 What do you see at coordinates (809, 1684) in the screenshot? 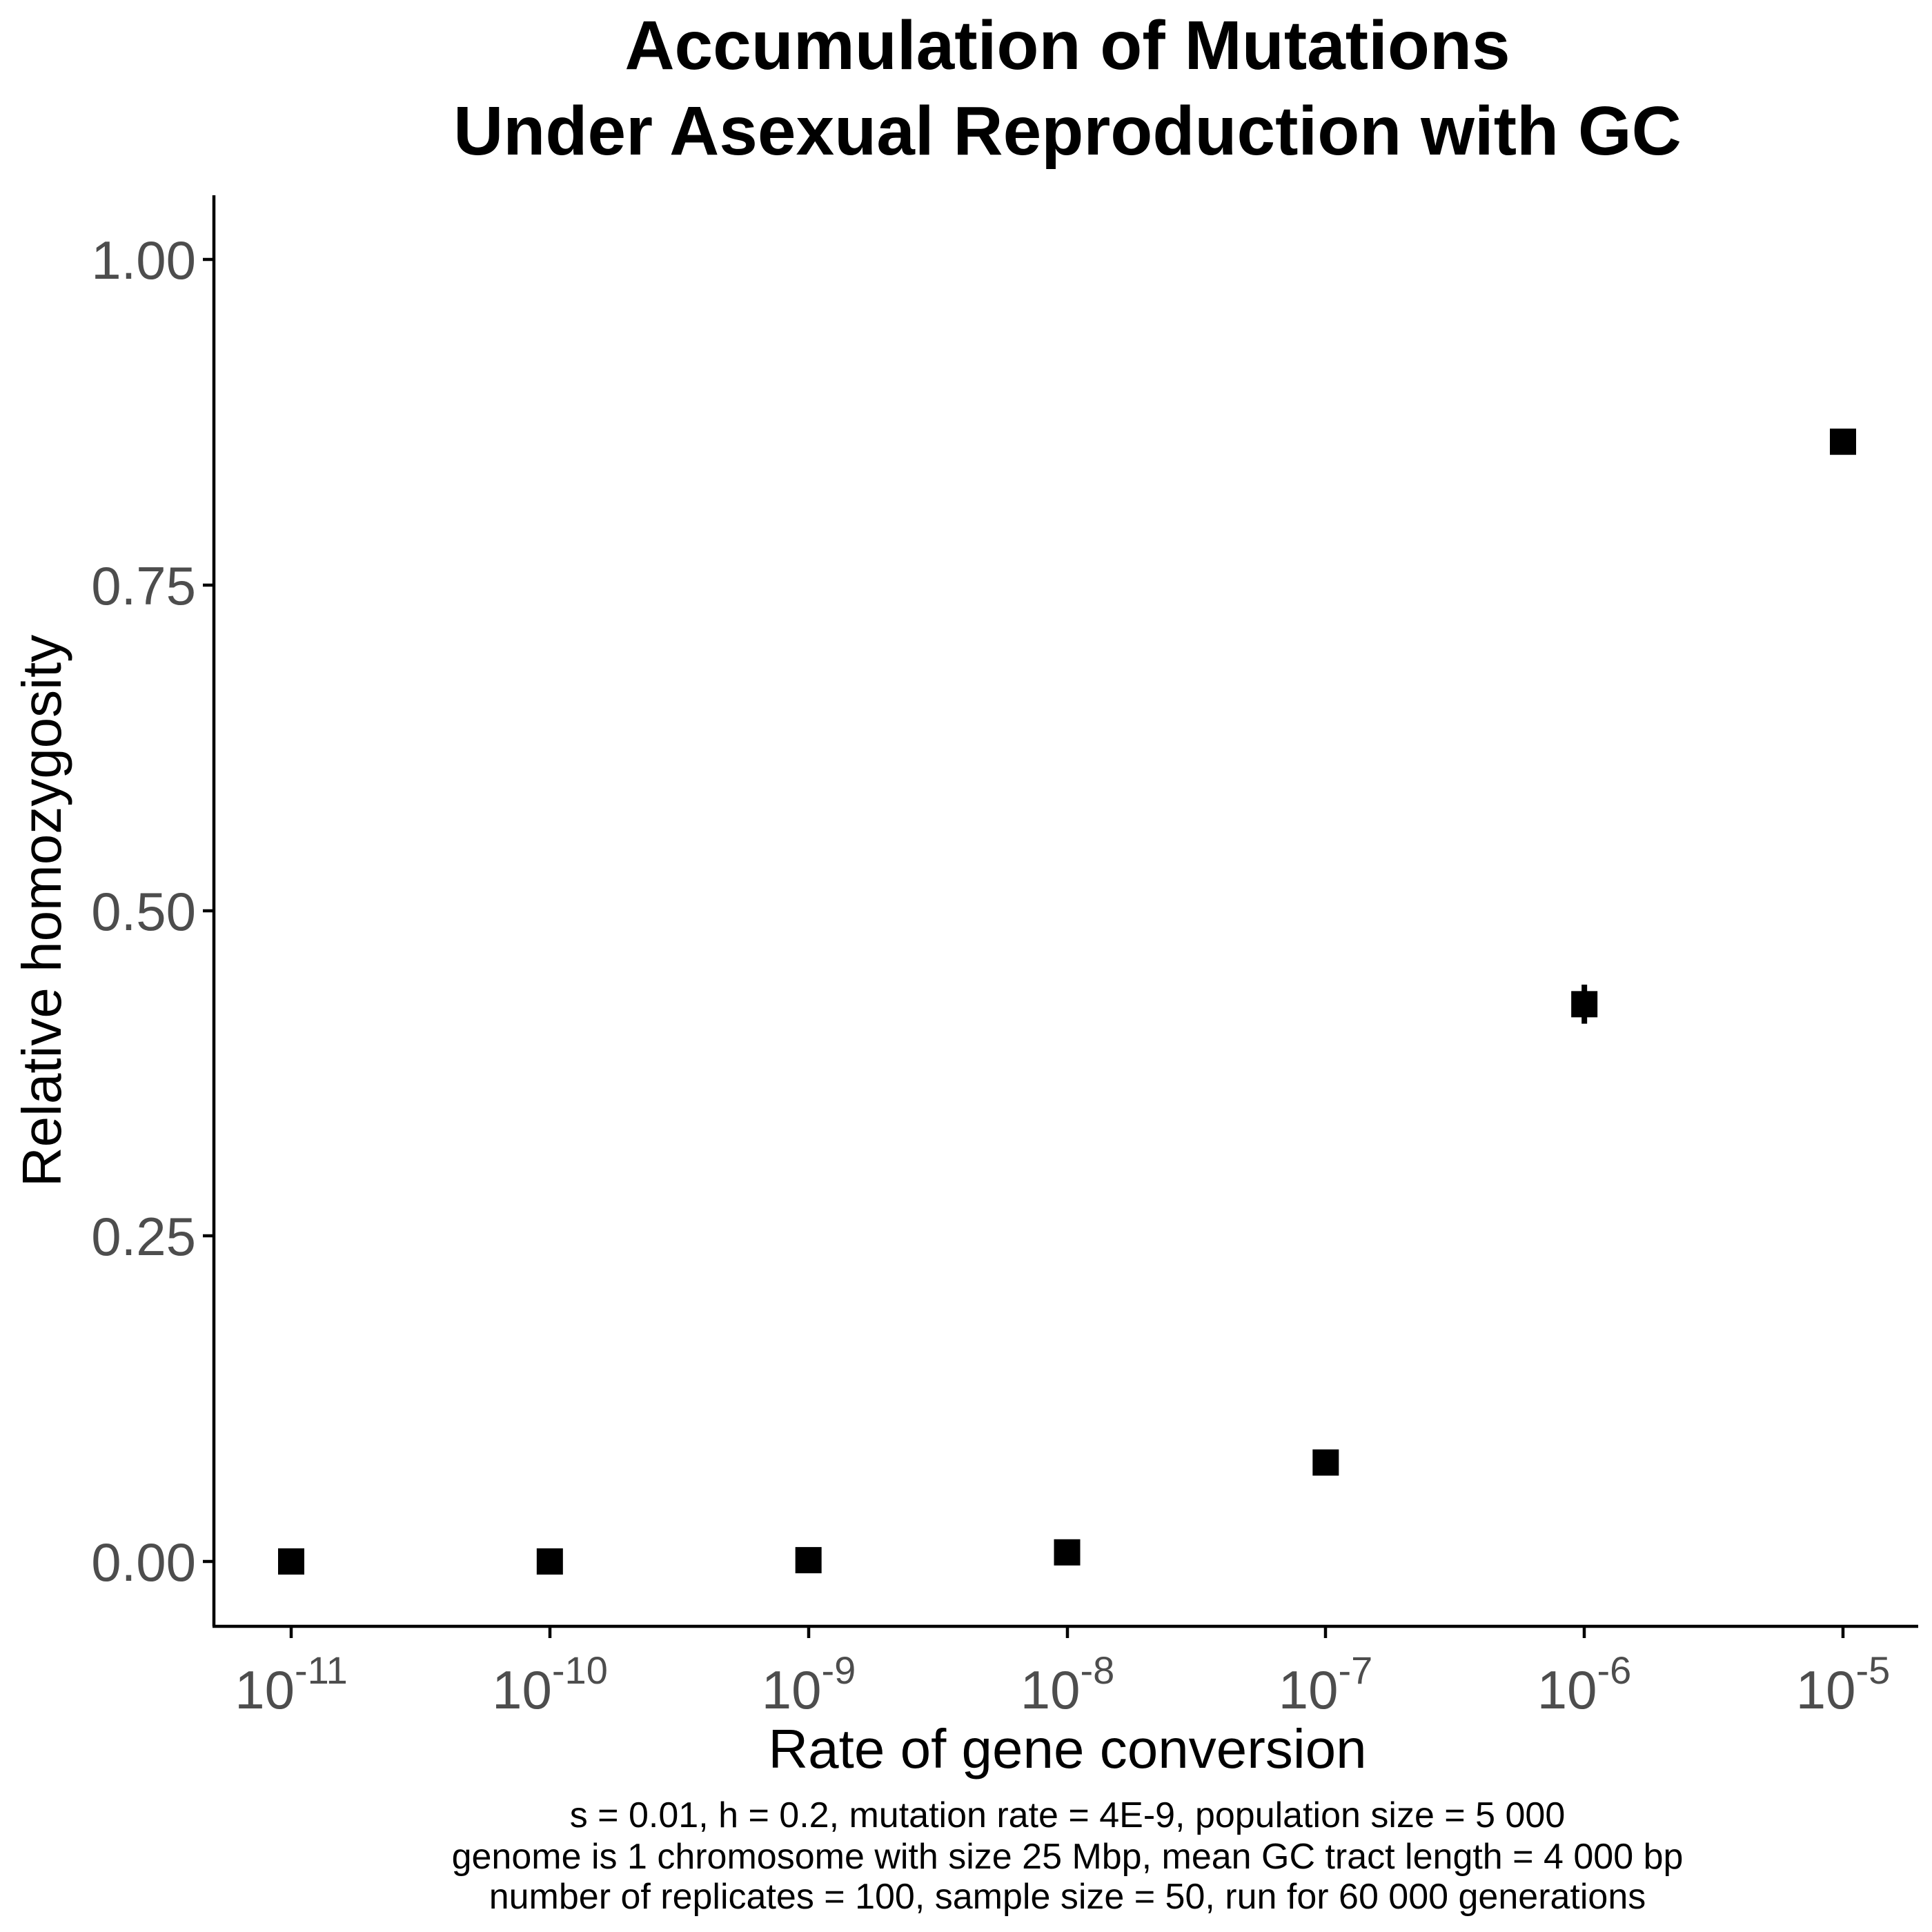
I see `x-tick-label: 10⁻⁹` at bounding box center [809, 1684].